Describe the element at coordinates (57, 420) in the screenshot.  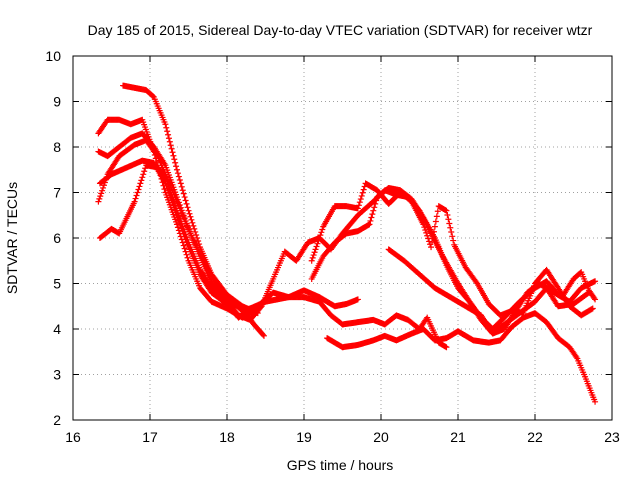
I see `y-tick-label: 2` at that location.